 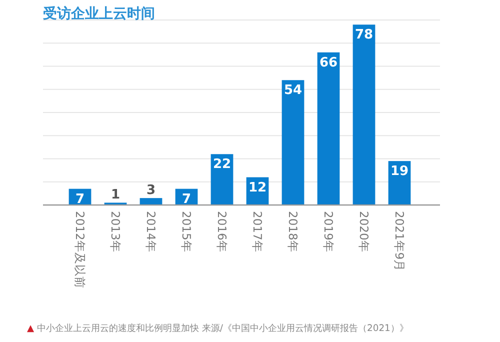 I want to click on data-label: 78, so click(x=364, y=35).